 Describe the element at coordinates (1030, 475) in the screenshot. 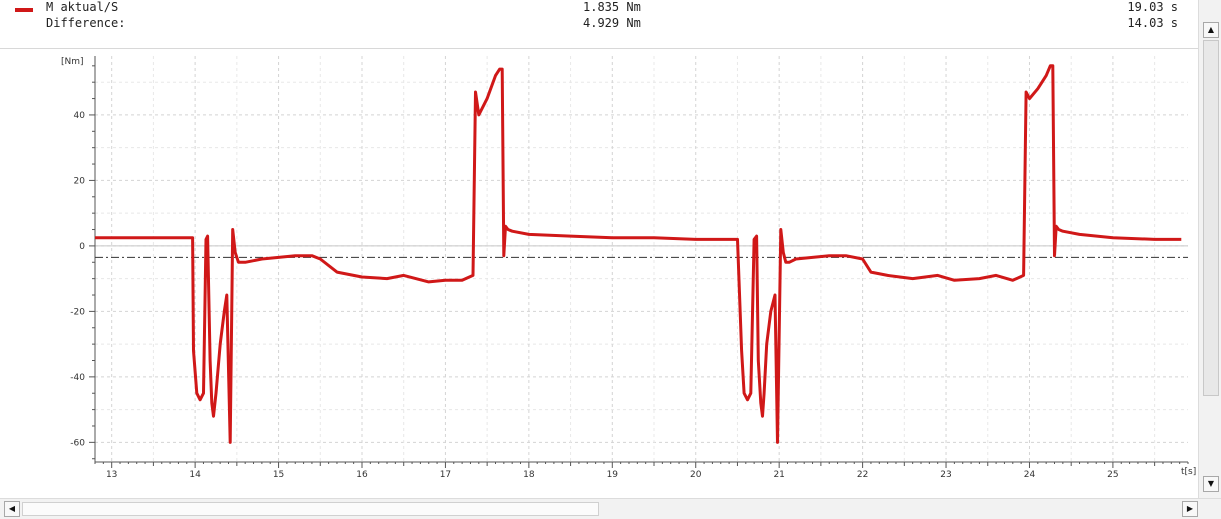

I see `x-tick-label: 24` at that location.